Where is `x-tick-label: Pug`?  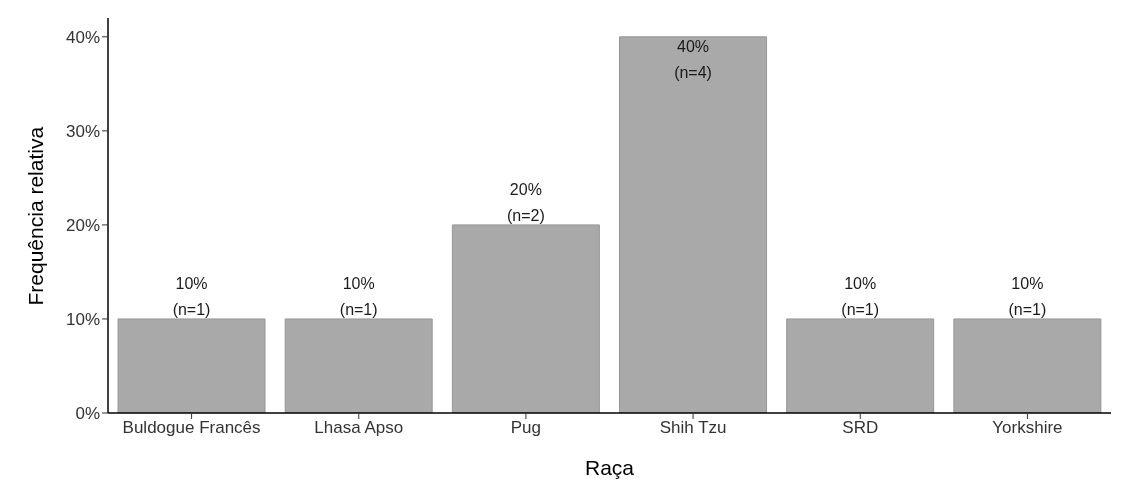 x-tick-label: Pug is located at coordinates (526, 428).